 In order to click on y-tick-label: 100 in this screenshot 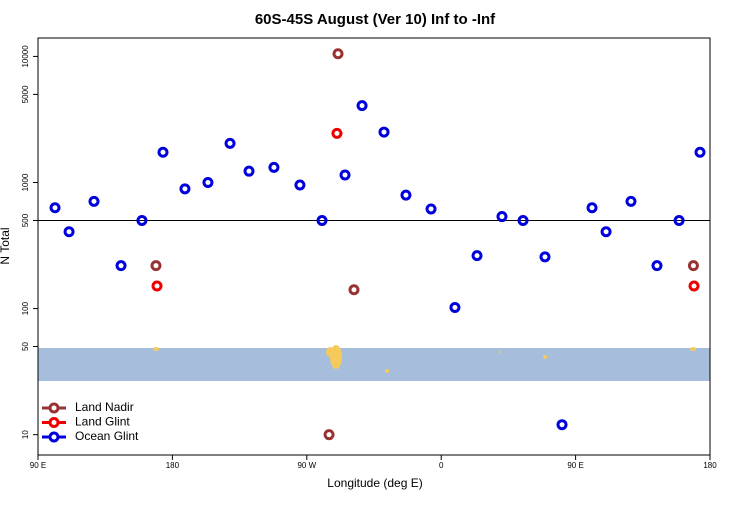, I will do `click(25, 308)`.